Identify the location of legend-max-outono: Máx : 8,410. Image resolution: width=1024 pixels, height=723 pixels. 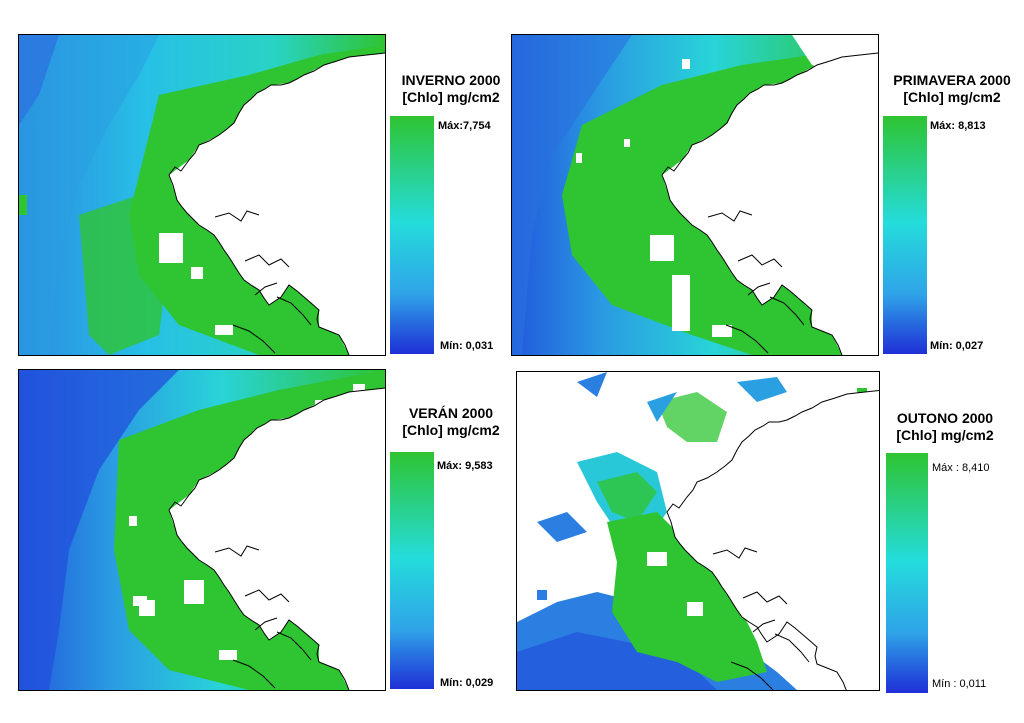
(961, 468).